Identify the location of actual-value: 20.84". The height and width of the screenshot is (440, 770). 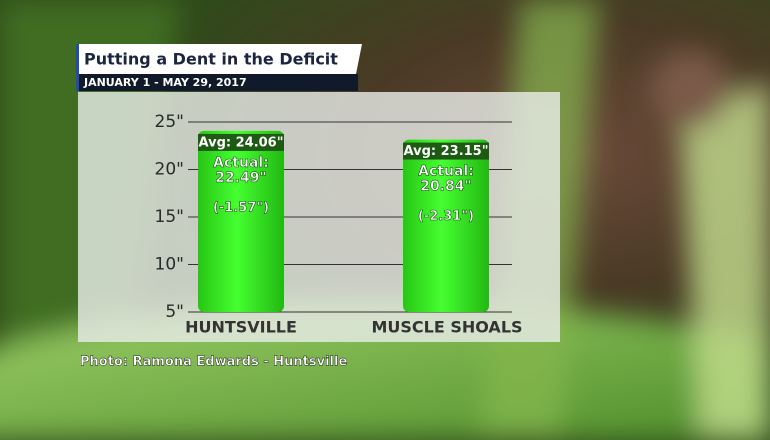
(446, 187).